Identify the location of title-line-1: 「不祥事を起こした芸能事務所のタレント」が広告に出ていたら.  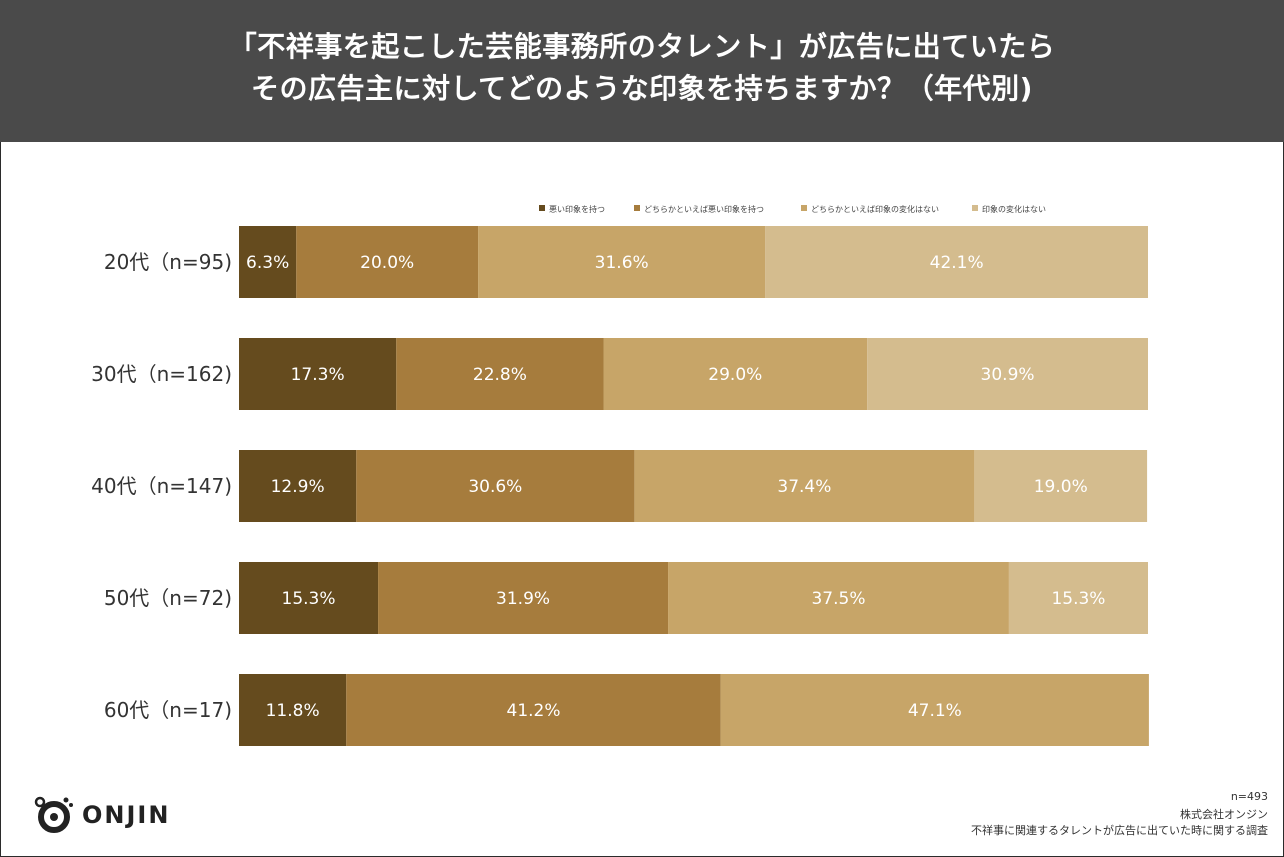
(642, 46).